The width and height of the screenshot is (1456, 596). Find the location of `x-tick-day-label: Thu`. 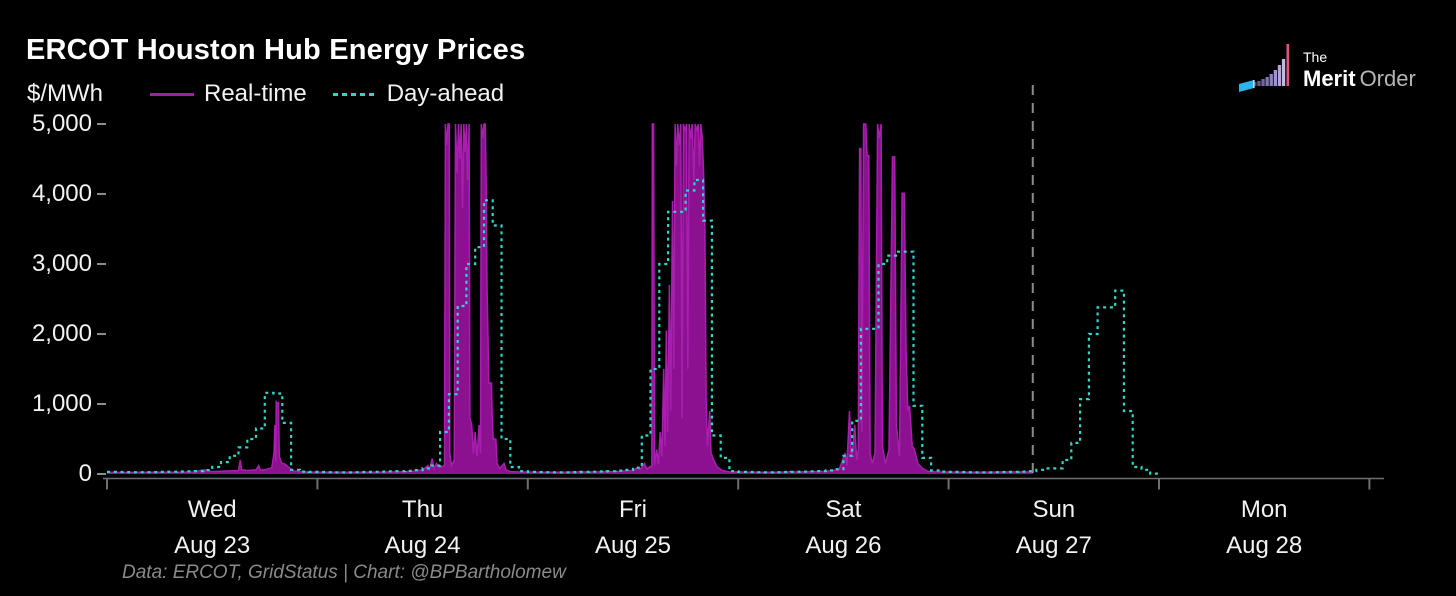

x-tick-day-label: Thu is located at coordinates (422, 509).